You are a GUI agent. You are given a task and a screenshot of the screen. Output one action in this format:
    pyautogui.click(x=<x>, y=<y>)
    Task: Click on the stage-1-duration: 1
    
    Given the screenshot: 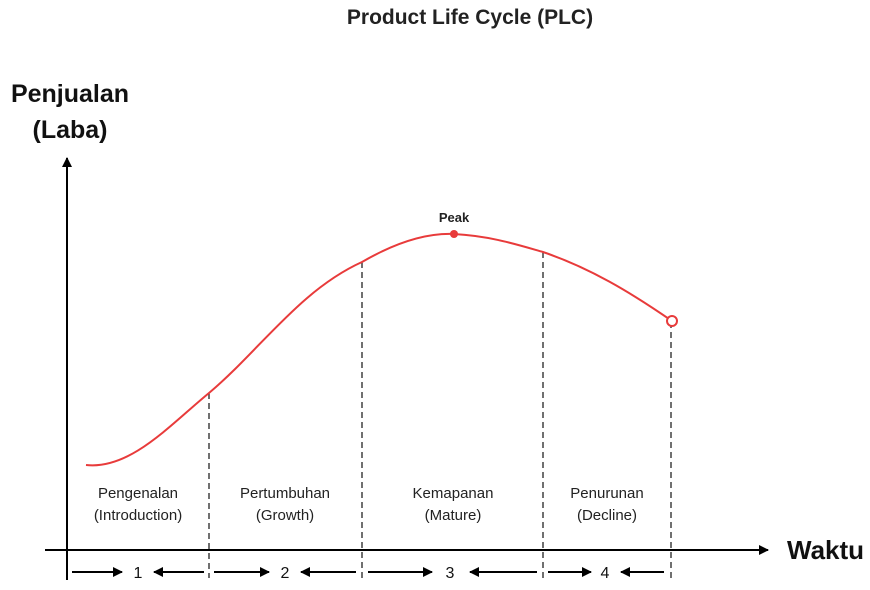 What is the action you would take?
    pyautogui.click(x=138, y=573)
    